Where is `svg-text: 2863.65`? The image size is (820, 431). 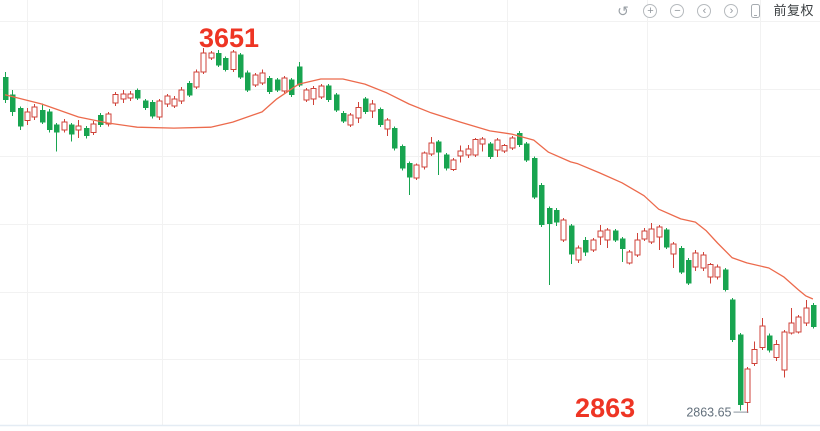
svg-text: 2863.65 is located at coordinates (708, 413).